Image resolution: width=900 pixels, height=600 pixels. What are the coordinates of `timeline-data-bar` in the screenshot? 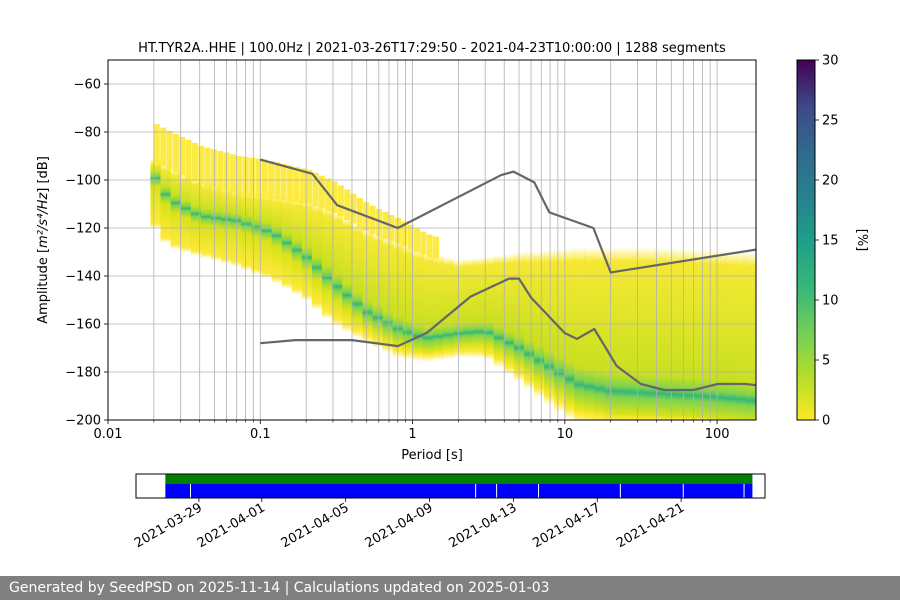 It's located at (459, 491).